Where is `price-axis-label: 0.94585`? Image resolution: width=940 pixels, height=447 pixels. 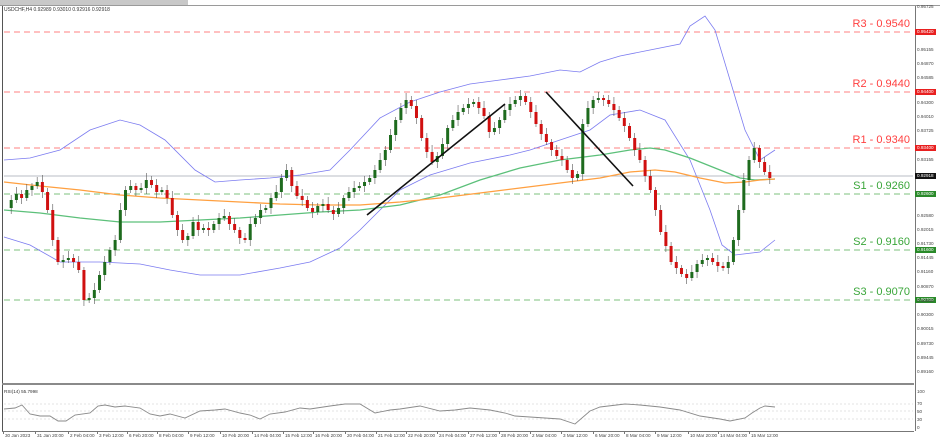
price-axis-label: 0.94585 is located at coordinates (925, 77).